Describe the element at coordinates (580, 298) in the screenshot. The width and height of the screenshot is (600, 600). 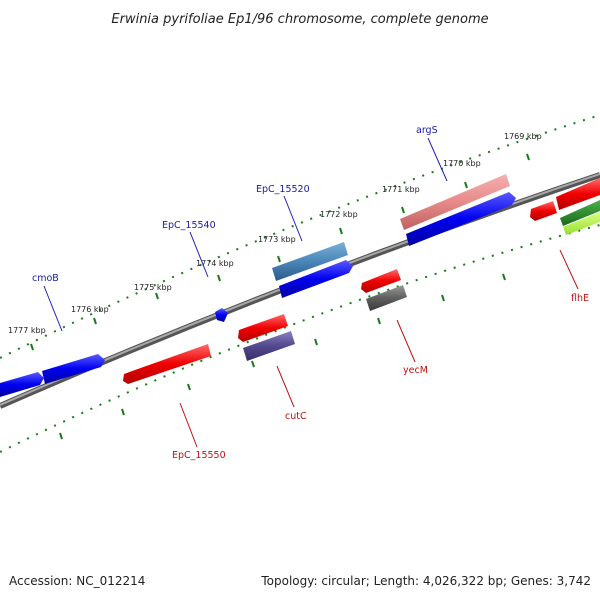
I see `gene-label-flhE: flhE` at that location.